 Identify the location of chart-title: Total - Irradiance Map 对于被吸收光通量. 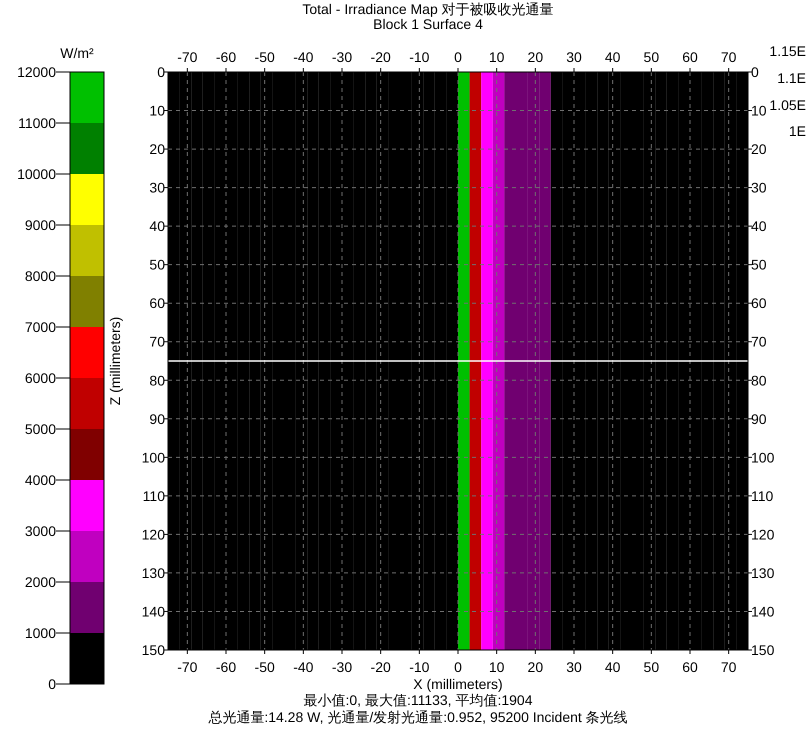
(428, 9).